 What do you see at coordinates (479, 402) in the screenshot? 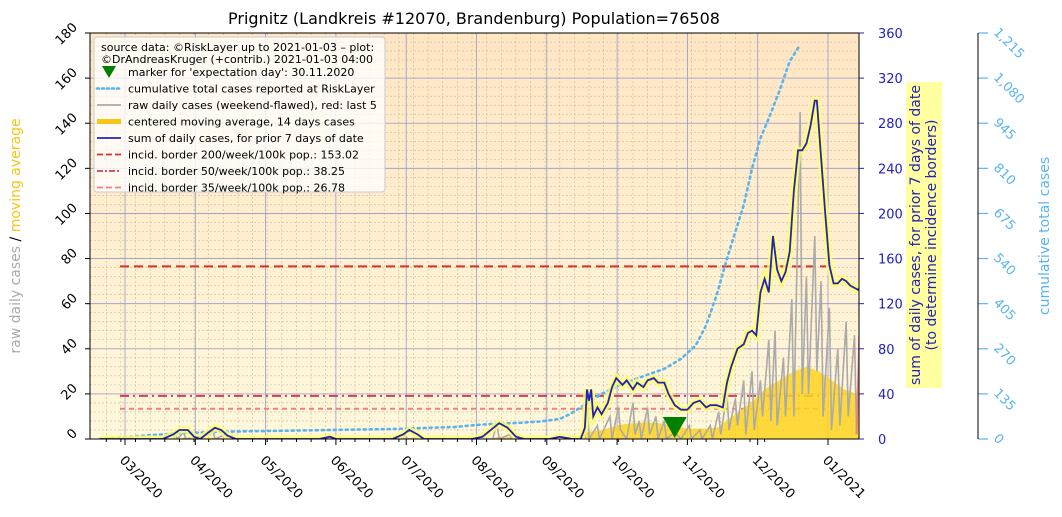
I see `moving-average-area` at bounding box center [479, 402].